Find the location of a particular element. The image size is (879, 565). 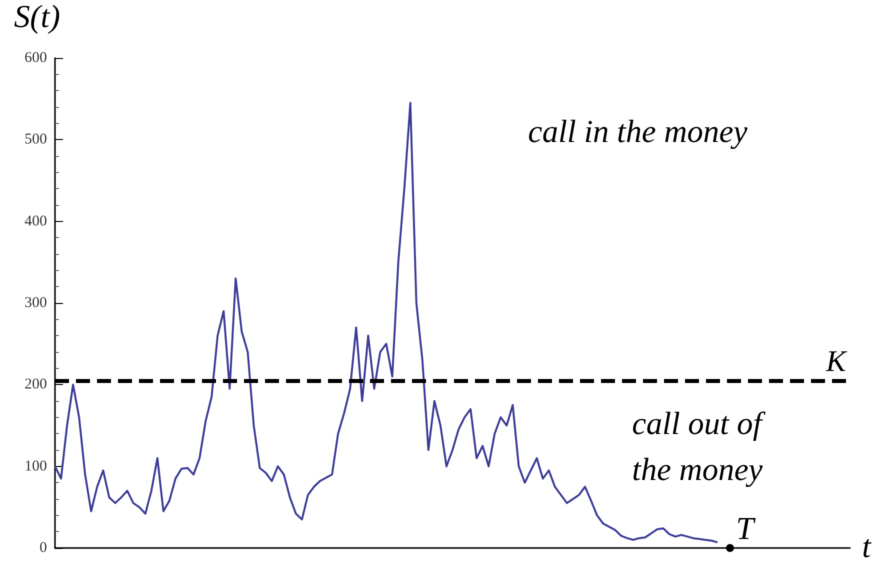

annotation: T is located at coordinates (746, 528).